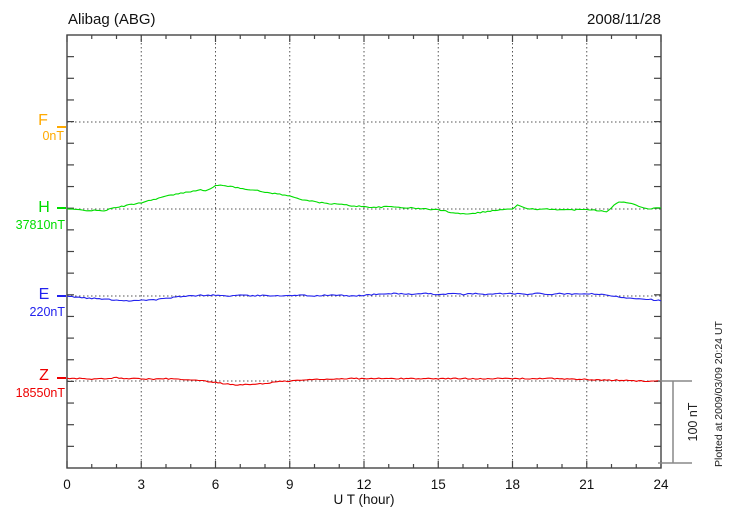 The height and width of the screenshot is (520, 730). Describe the element at coordinates (41, 225) in the screenshot. I see `channel-baseline-h: 37810nT` at that location.